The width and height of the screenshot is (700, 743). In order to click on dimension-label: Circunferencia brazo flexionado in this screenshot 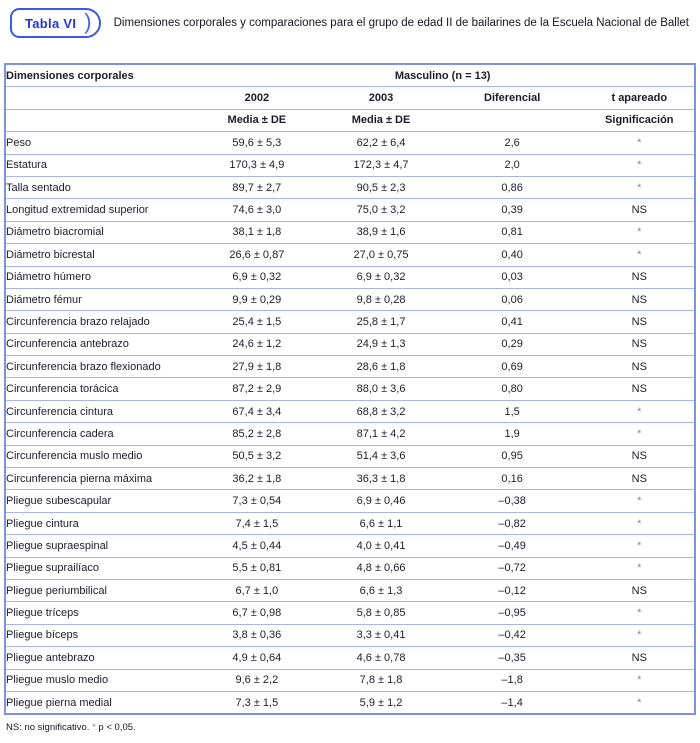, I will do `click(98, 366)`.